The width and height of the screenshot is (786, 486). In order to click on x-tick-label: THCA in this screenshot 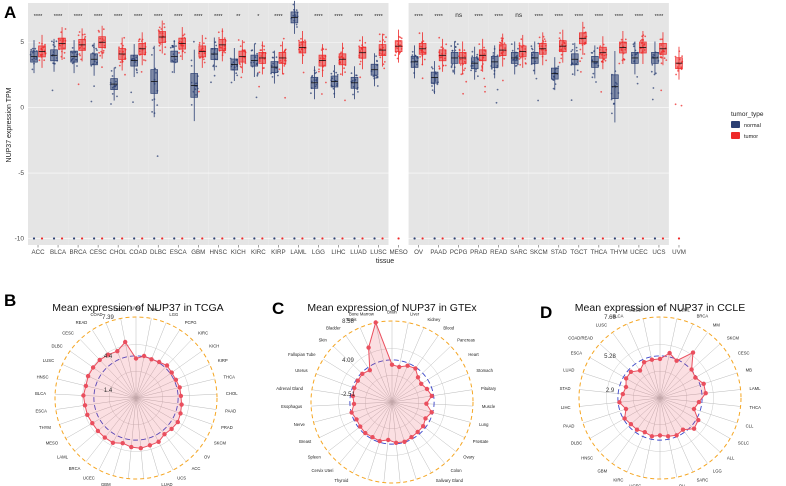, I will do `click(599, 252)`.